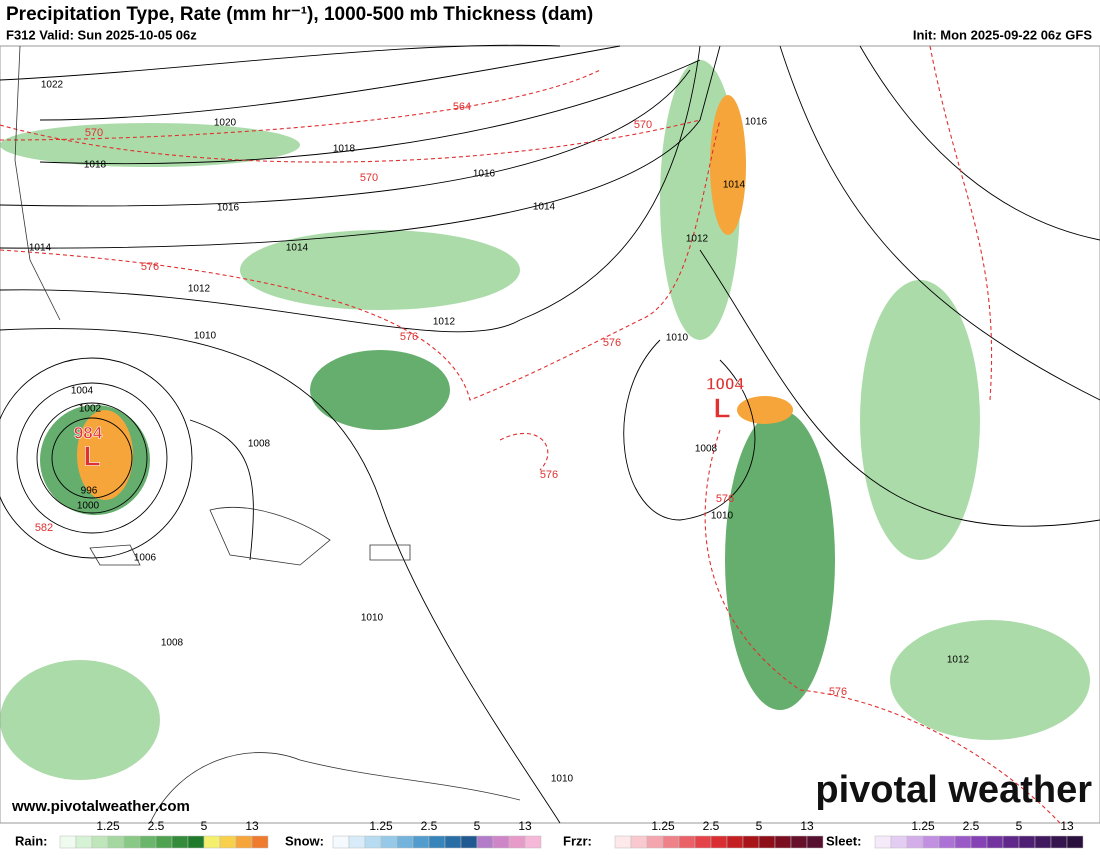 Image resolution: width=1100 pixels, height=855 pixels. Describe the element at coordinates (31, 840) in the screenshot. I see `legend-label: Rain:` at that location.